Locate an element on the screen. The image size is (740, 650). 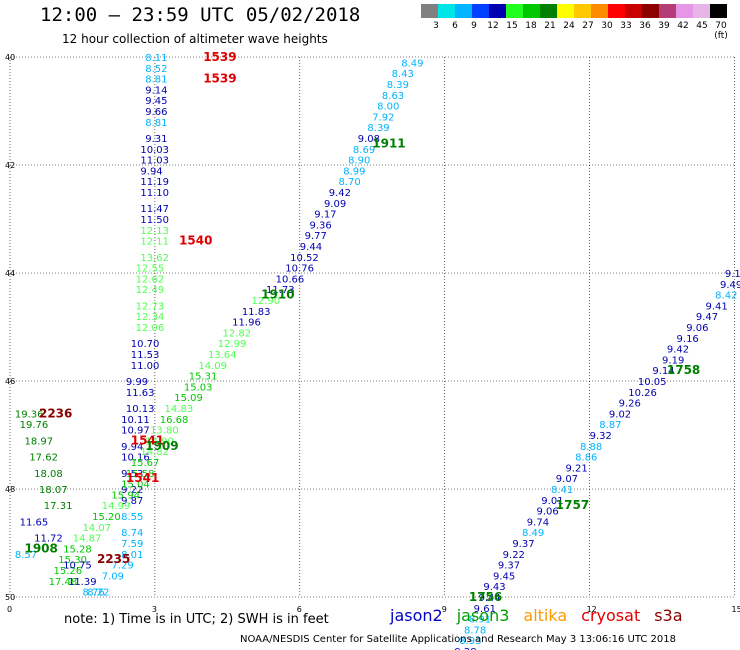
wave-height-value: 9.44 is located at coordinates (311, 247).